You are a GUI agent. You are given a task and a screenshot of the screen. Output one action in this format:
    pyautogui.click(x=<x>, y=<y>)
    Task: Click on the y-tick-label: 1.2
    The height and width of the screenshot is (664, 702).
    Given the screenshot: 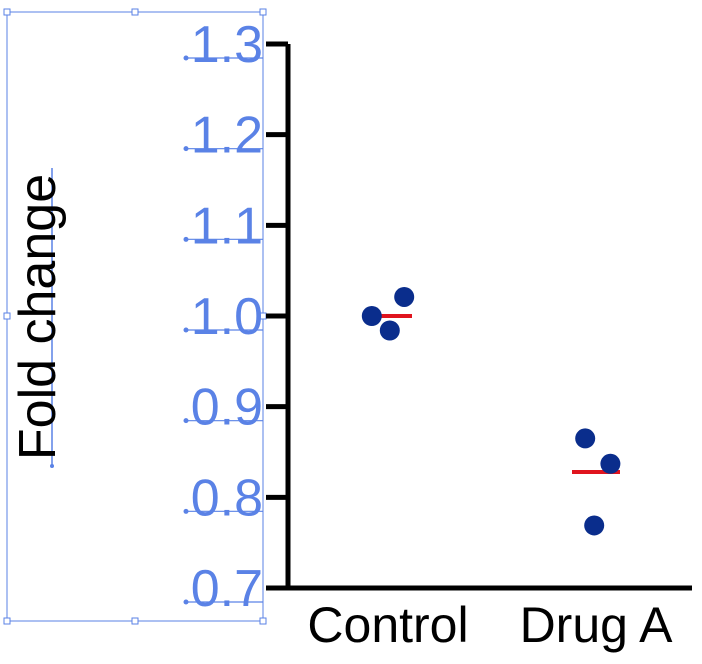 What is the action you would take?
    pyautogui.click(x=227, y=136)
    